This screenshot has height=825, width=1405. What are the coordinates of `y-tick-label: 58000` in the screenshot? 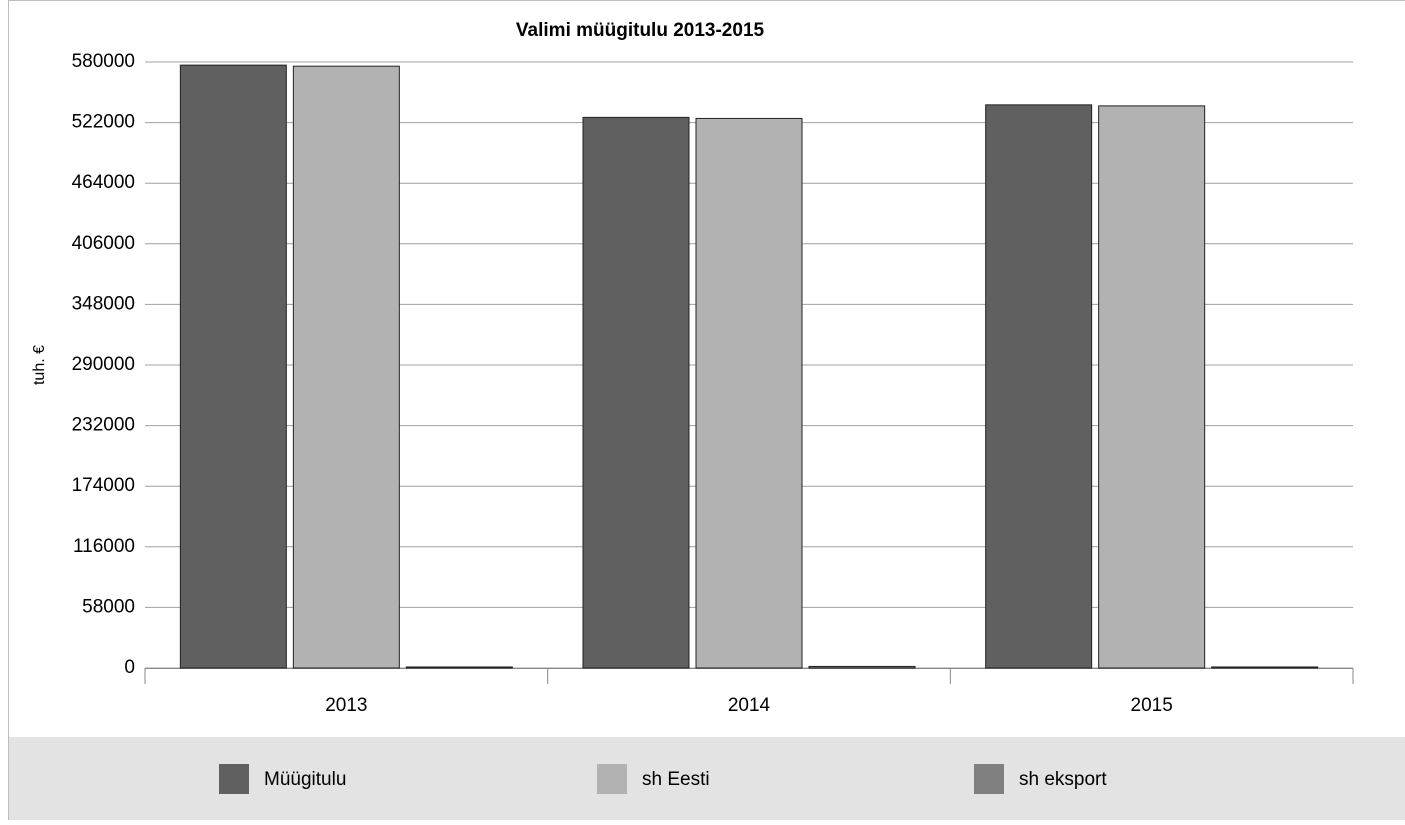 It's located at (108, 606).